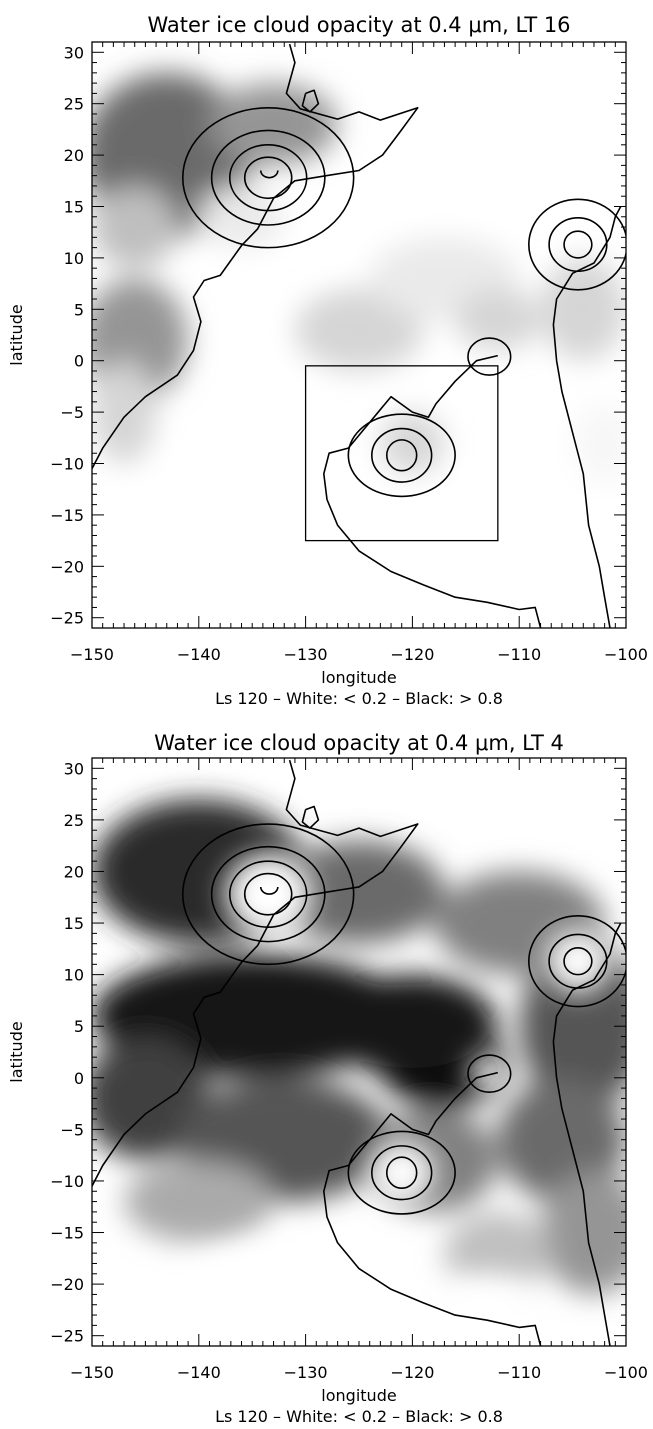 This screenshot has width=653, height=1429. I want to click on inset-box, so click(401, 453).